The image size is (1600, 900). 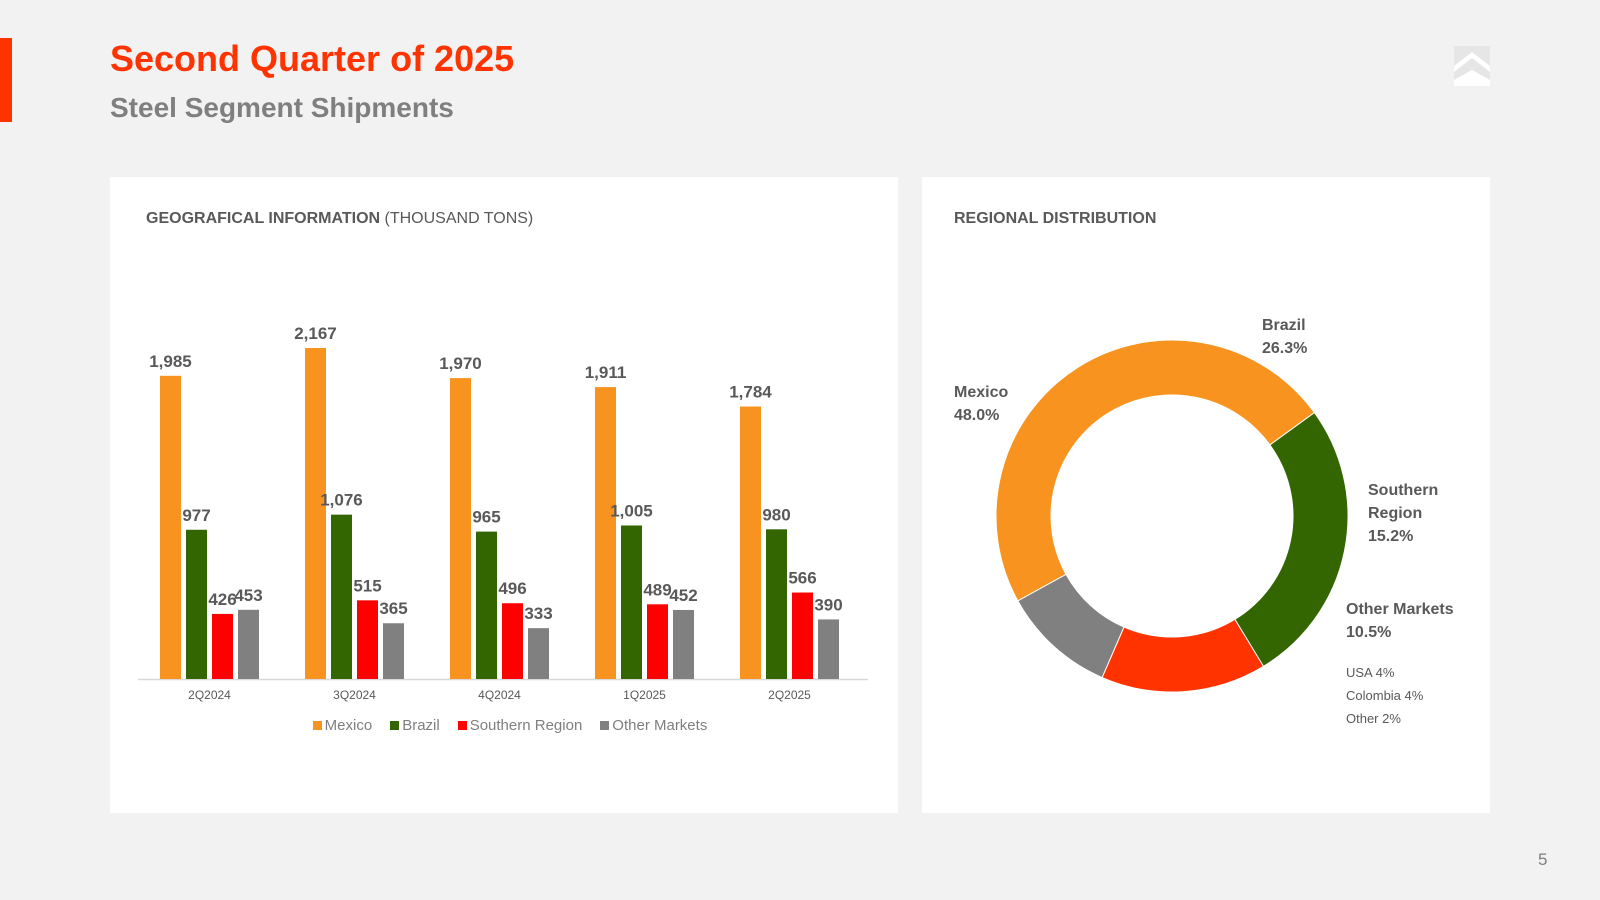 What do you see at coordinates (222, 646) in the screenshot?
I see `bar-southern-region-2q2024` at bounding box center [222, 646].